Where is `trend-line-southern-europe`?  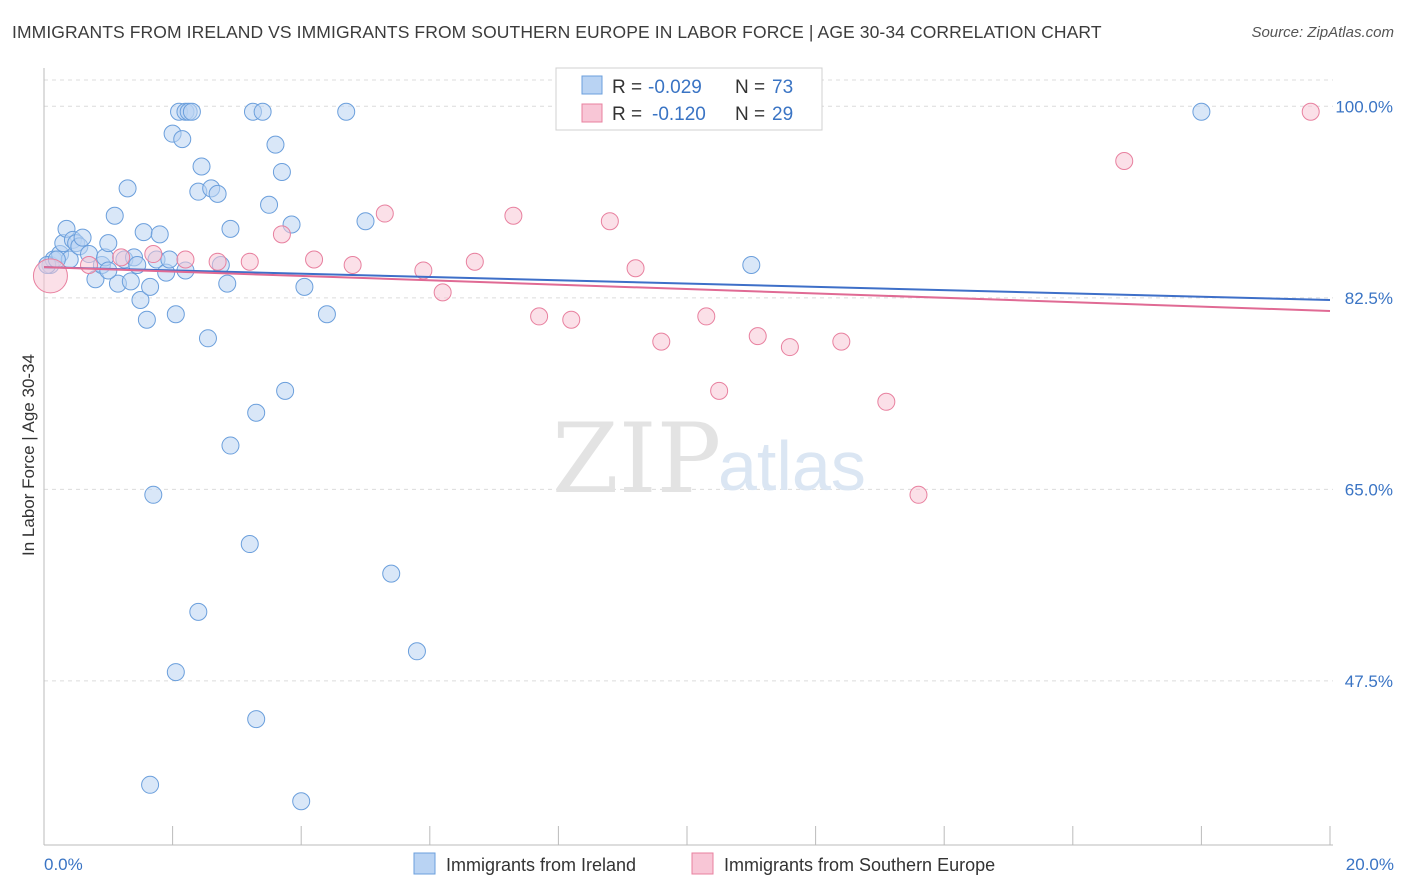
trend-line-southern-europe is located at coordinates (687, 289).